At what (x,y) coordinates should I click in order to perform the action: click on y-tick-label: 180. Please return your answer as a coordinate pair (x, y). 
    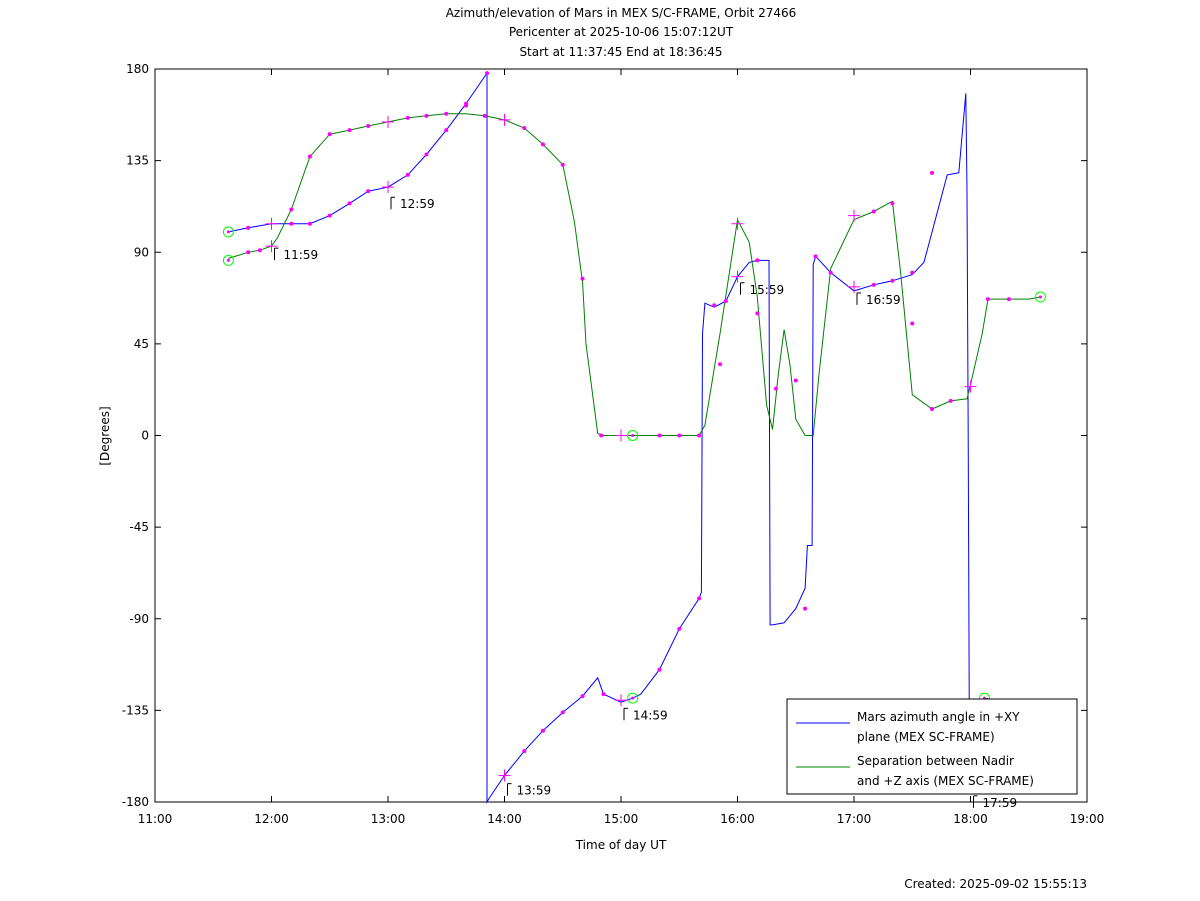
    Looking at the image, I should click on (137, 69).